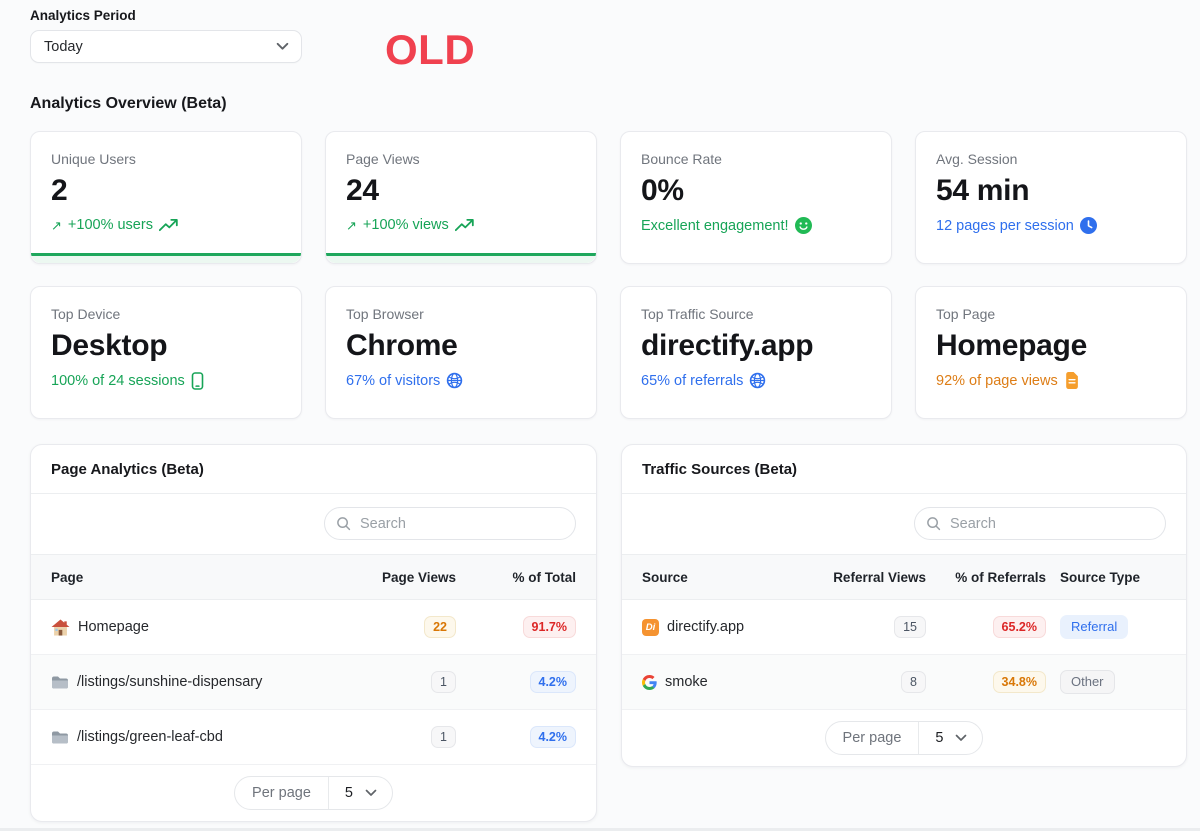  Describe the element at coordinates (418, 577) in the screenshot. I see `column-header-page-views: Page Views` at that location.